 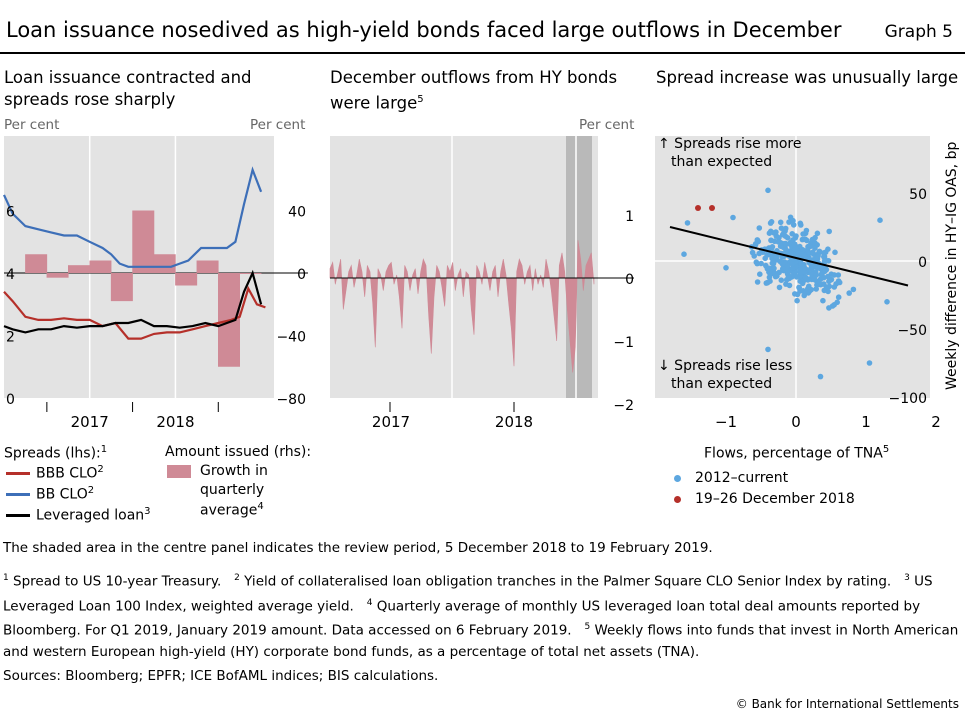 What do you see at coordinates (847, 704) in the screenshot?
I see `copyright: © Bank for International Settlements` at bounding box center [847, 704].